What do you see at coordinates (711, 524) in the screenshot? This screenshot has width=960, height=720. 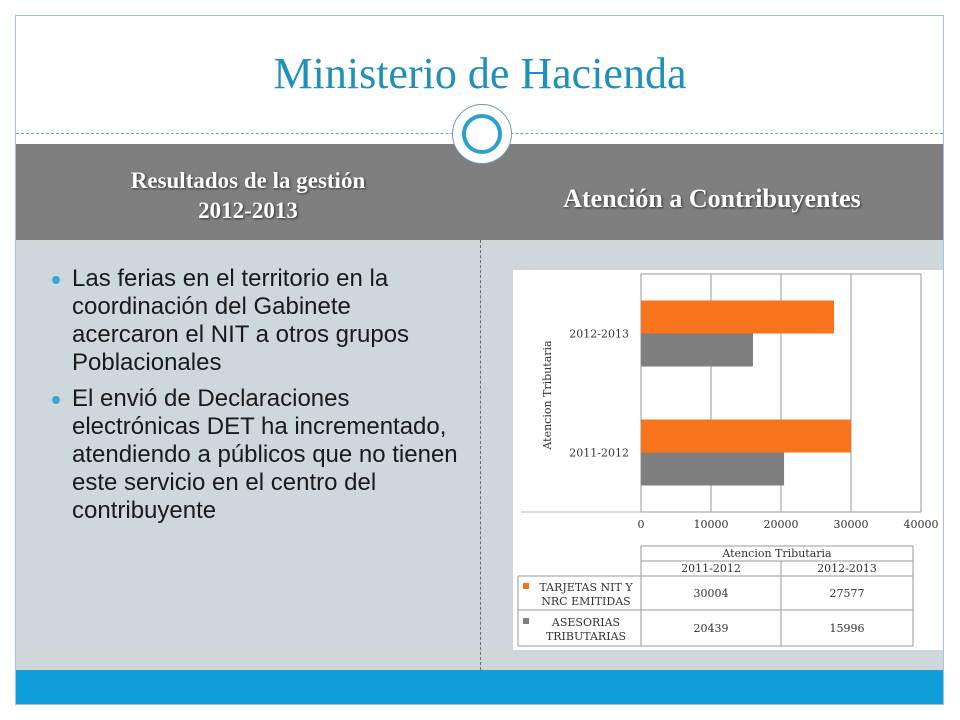 I see `x-tick-label: 10000` at bounding box center [711, 524].